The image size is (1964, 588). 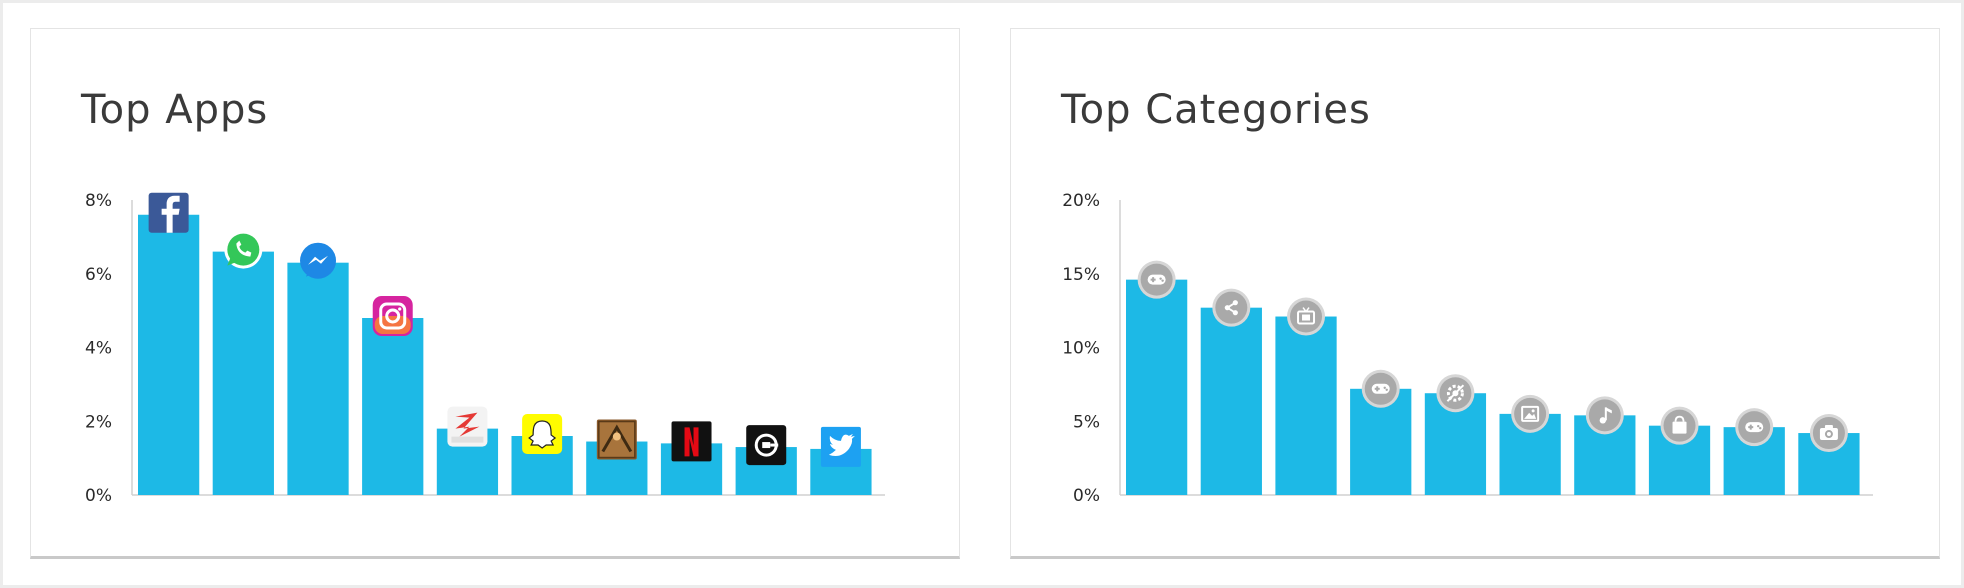 I want to click on instagram-icon, so click(x=392, y=316).